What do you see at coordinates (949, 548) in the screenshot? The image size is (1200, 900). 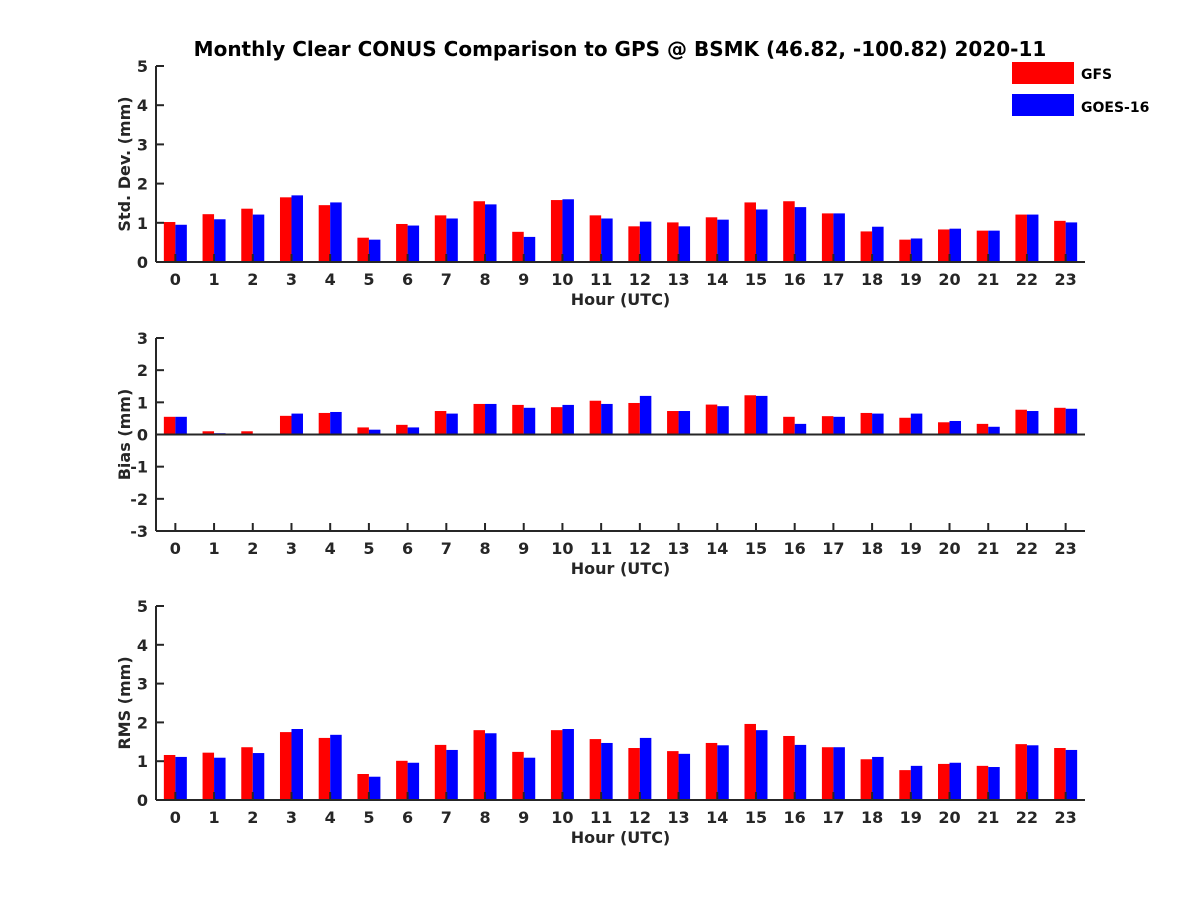 I see `x-tick-label: 20` at bounding box center [949, 548].